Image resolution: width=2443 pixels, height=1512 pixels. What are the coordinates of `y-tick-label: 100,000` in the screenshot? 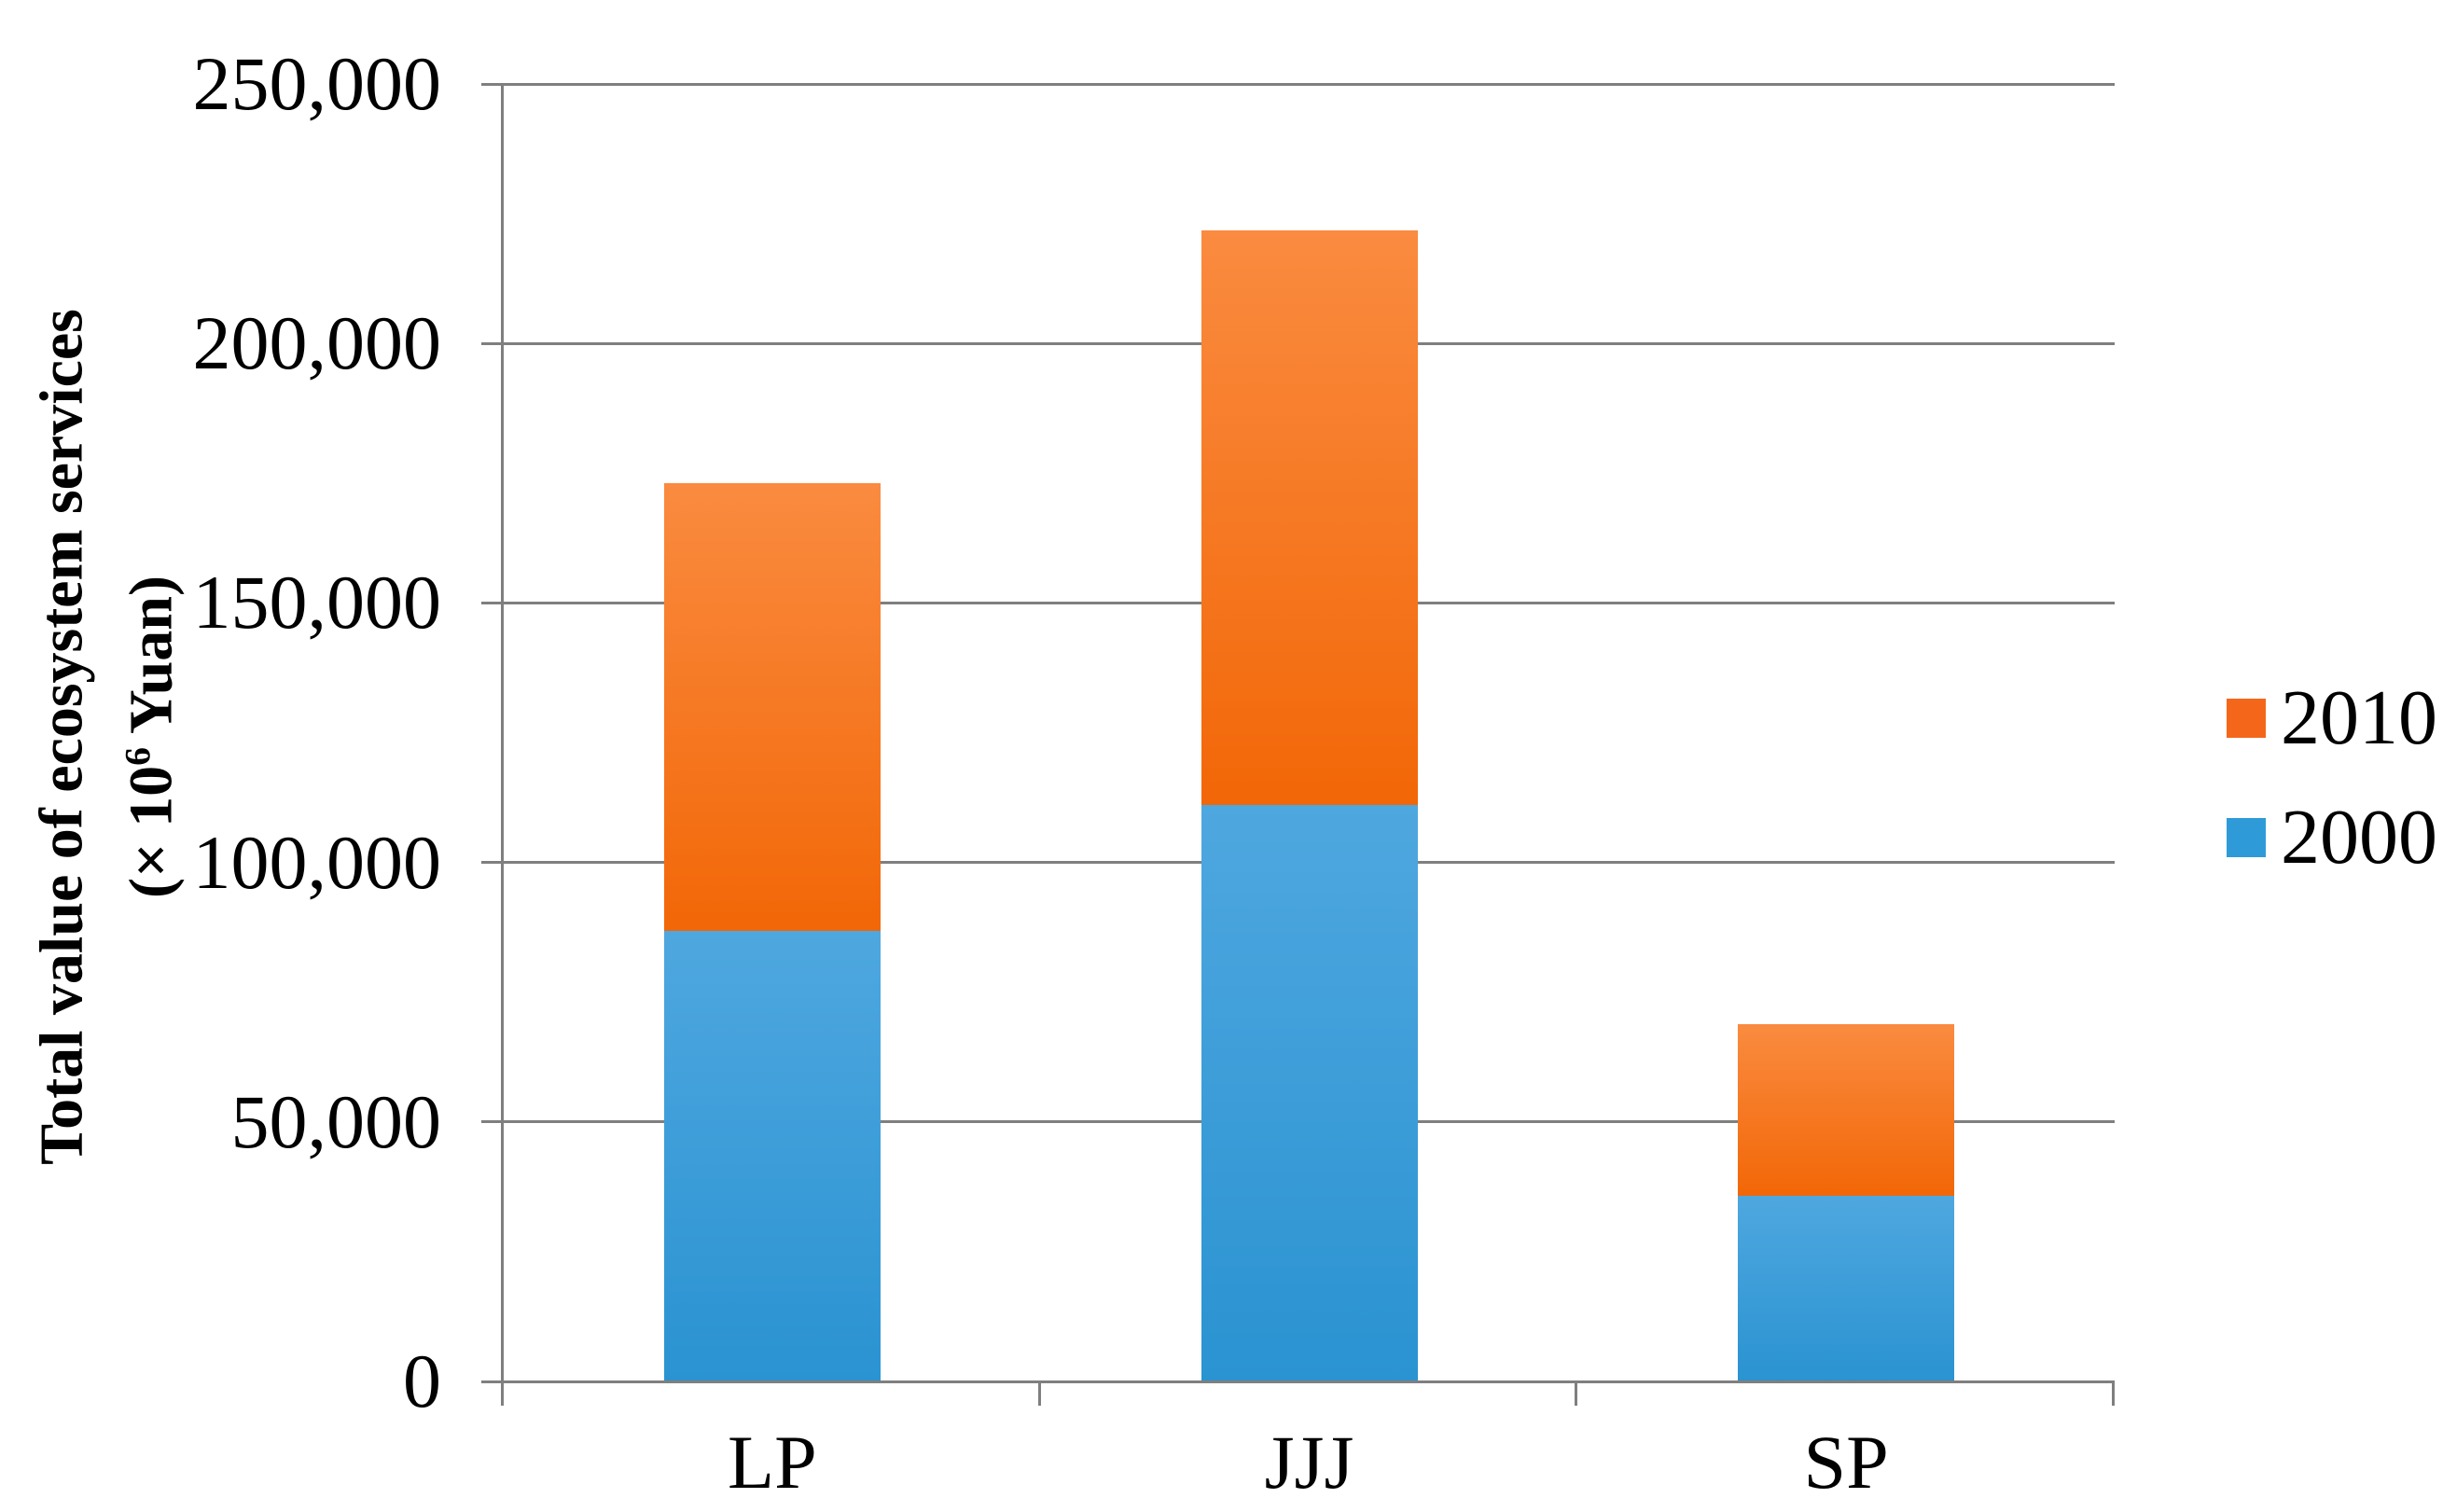 It's located at (317, 862).